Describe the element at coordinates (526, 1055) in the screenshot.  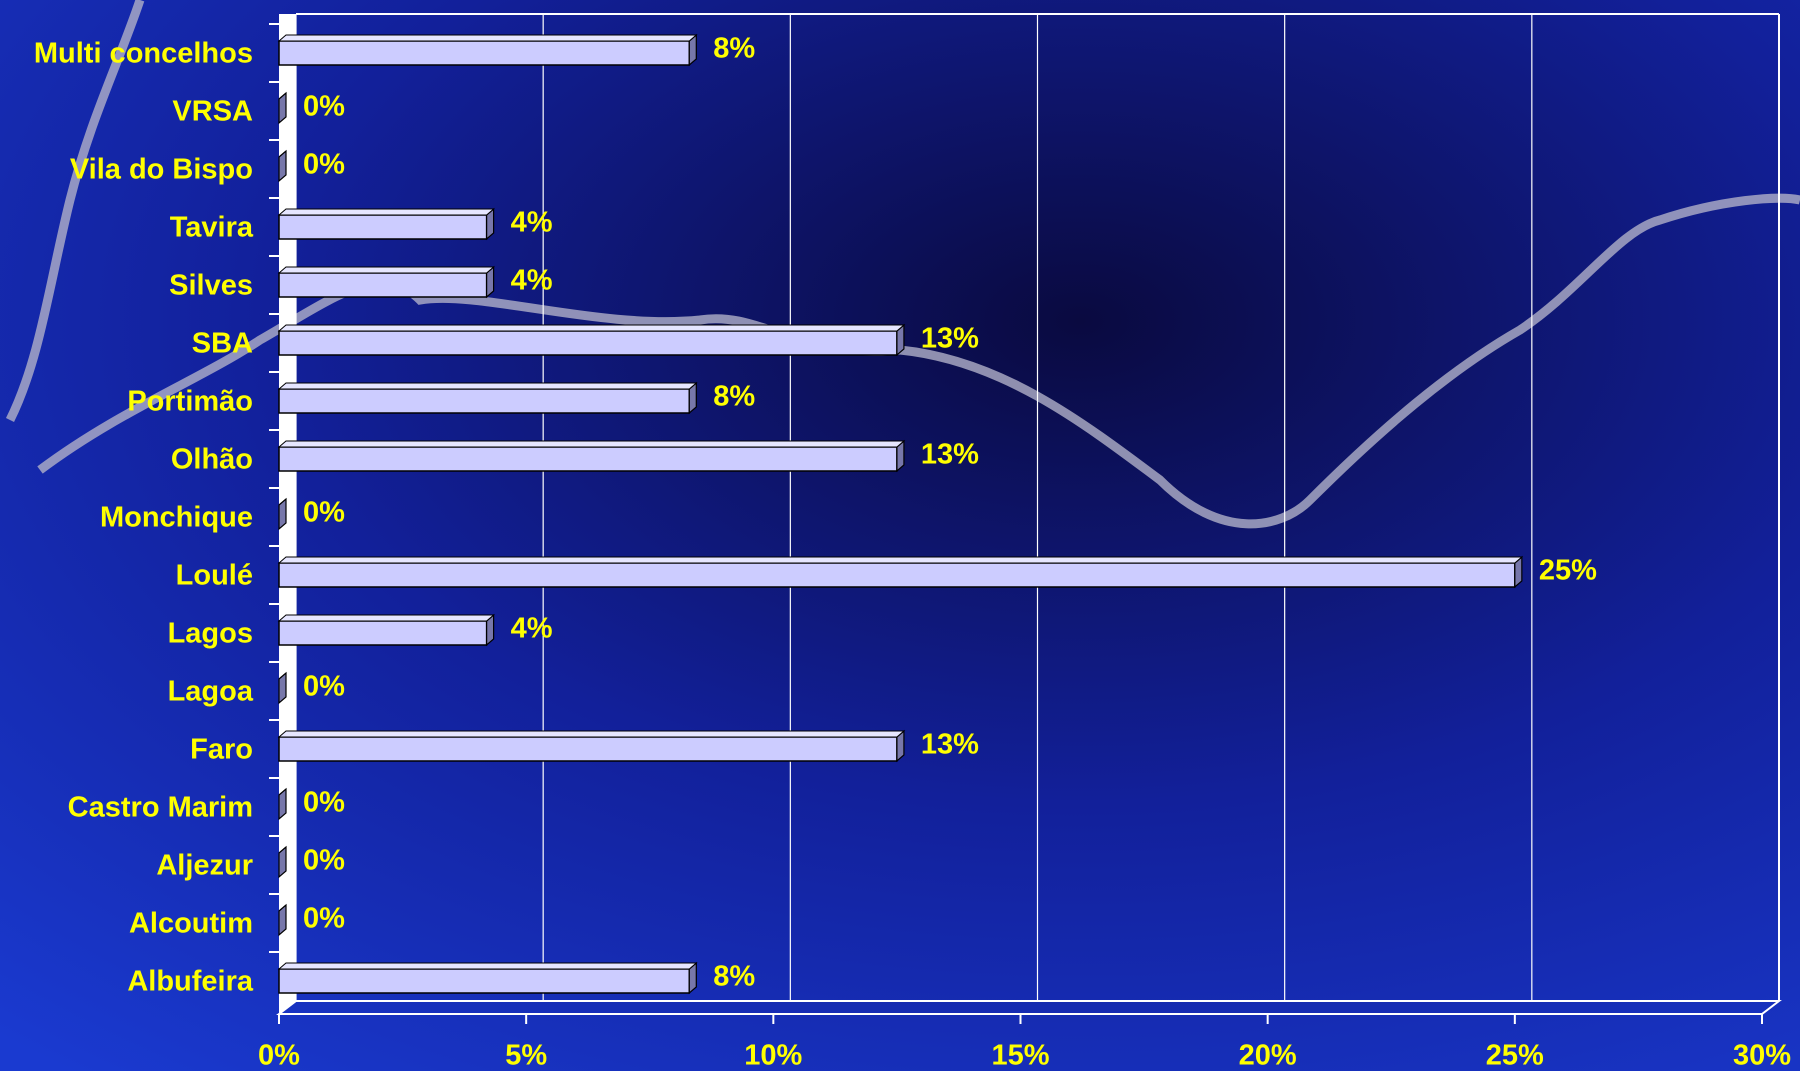
I see `x-tick-label: 5%` at that location.